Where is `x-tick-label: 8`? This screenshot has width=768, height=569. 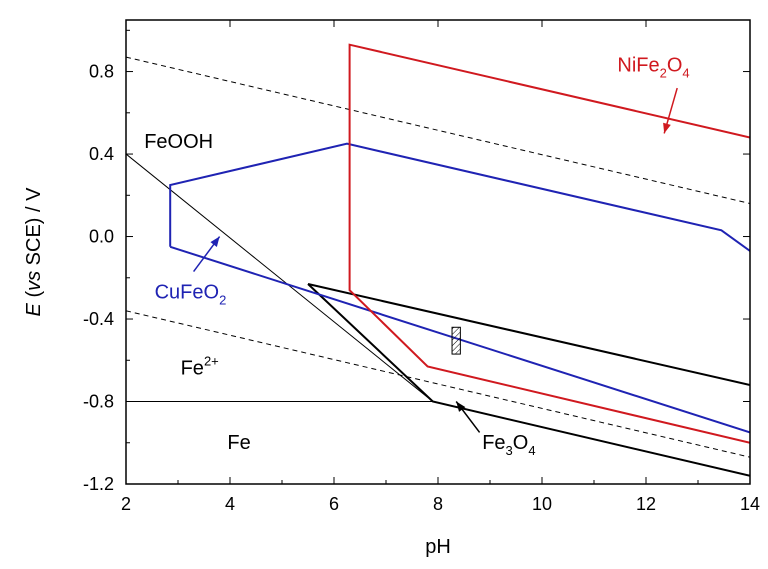 x-tick-label: 8 is located at coordinates (438, 504).